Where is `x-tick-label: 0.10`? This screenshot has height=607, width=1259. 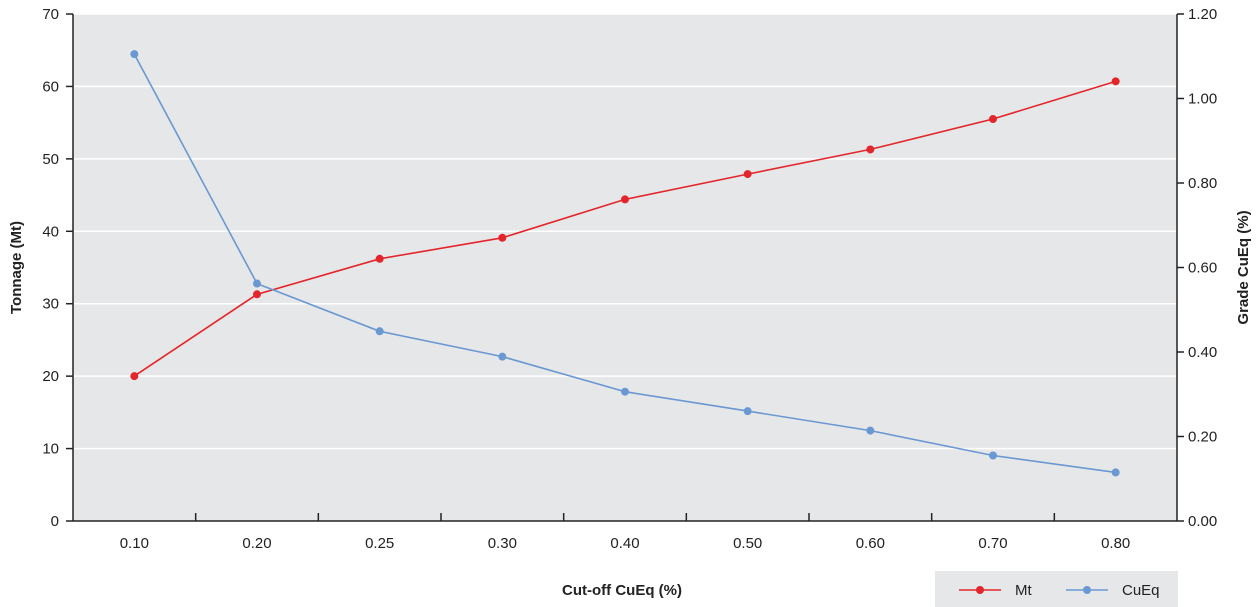 x-tick-label: 0.10 is located at coordinates (134, 543).